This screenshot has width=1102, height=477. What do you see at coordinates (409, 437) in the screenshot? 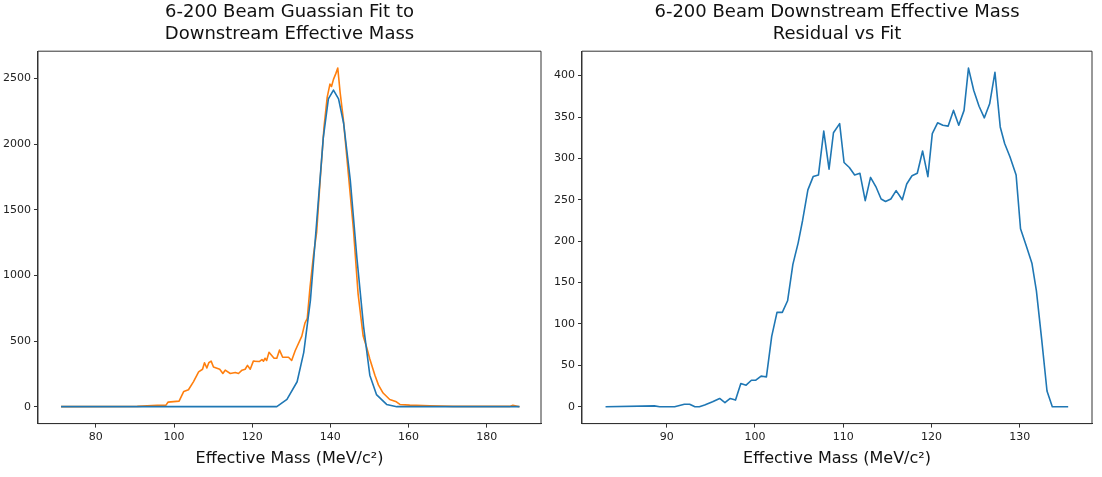
I see `x-tick-label: 160` at bounding box center [409, 437].